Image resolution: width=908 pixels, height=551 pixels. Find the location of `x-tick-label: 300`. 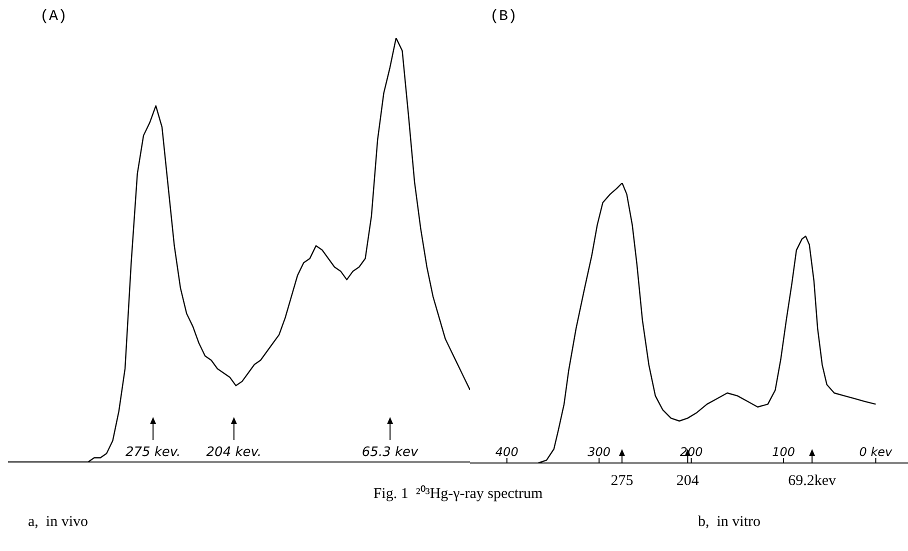

x-tick-label: 300 is located at coordinates (599, 452).